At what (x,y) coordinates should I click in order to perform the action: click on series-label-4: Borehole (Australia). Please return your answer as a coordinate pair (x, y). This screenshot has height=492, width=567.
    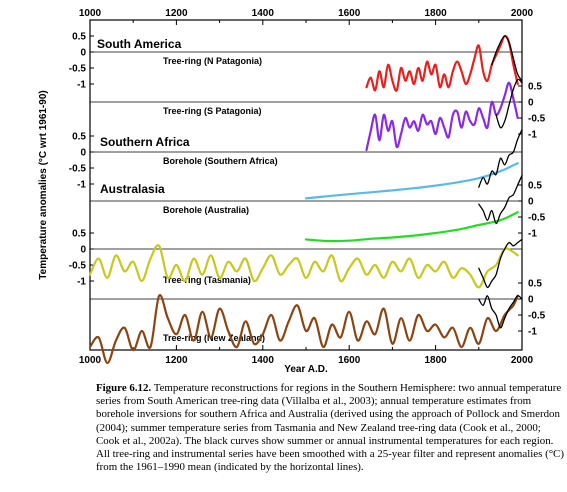
    Looking at the image, I should click on (206, 210).